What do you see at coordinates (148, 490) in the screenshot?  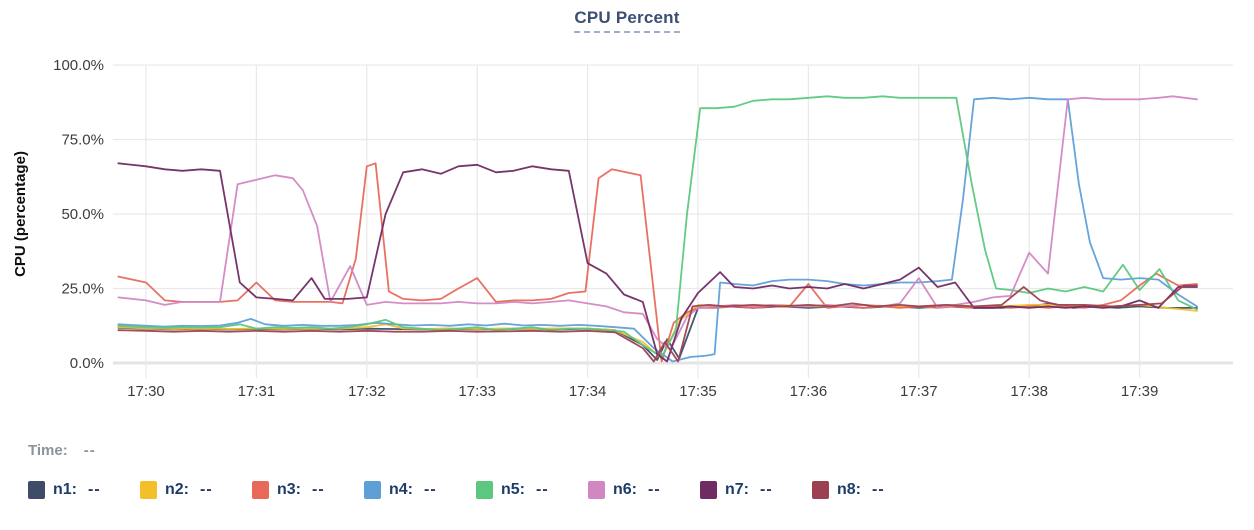 I see `legend-swatch-n2` at bounding box center [148, 490].